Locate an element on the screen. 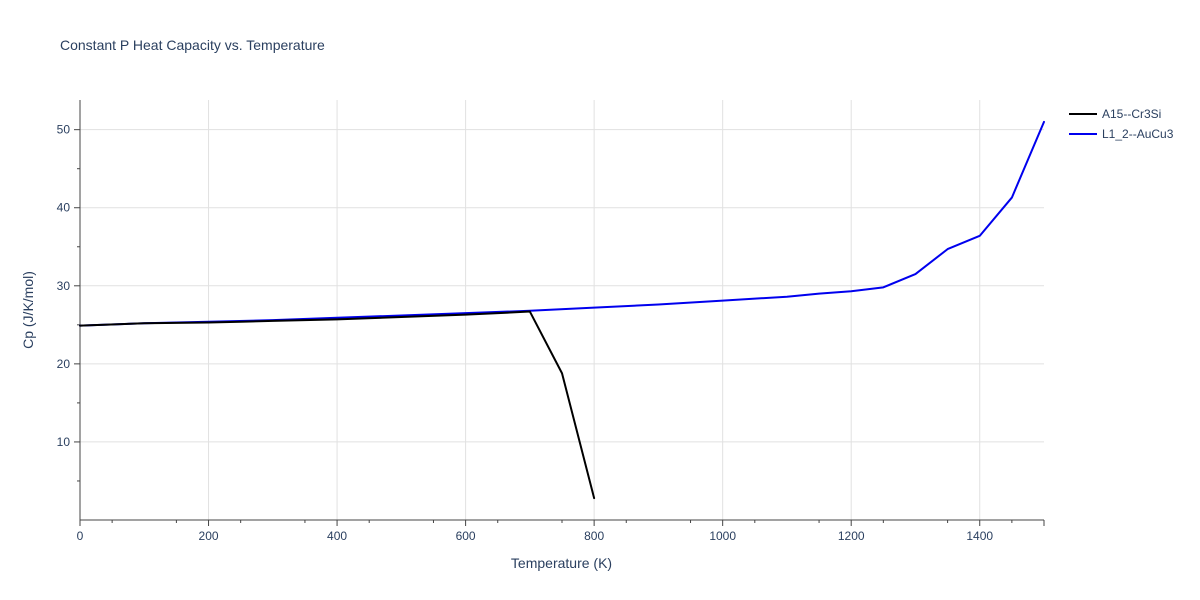  y-tick-label: 40 is located at coordinates (64, 208).